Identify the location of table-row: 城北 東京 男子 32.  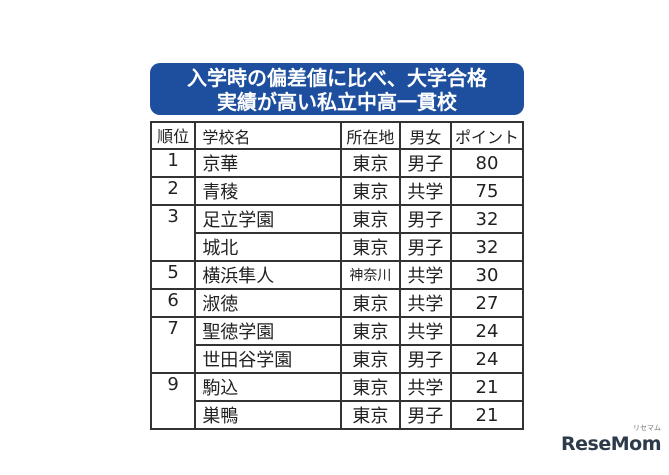
(338, 247).